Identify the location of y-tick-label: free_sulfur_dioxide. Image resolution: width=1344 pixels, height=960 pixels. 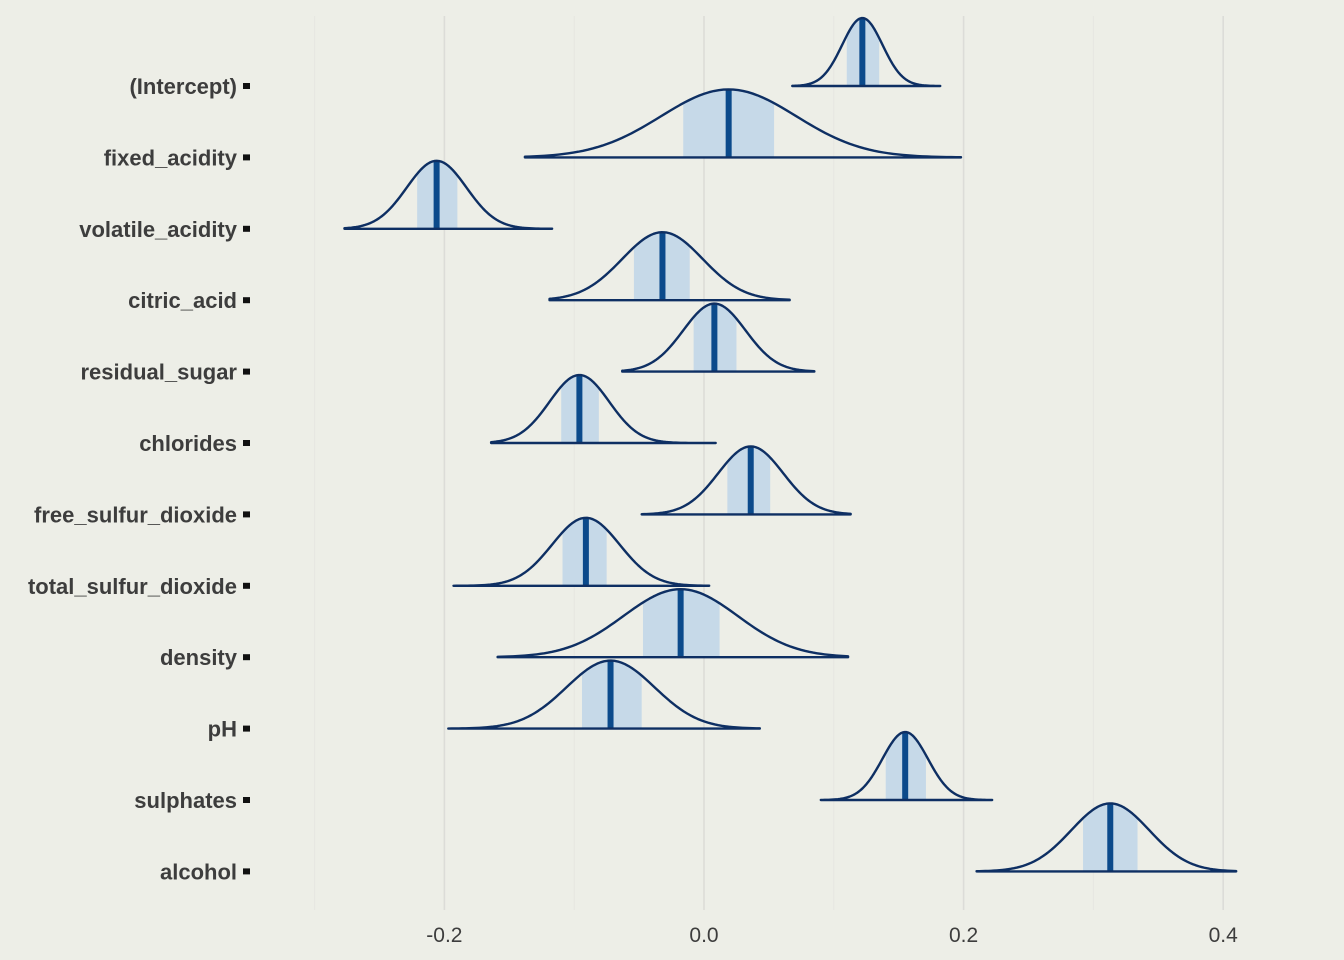
(135, 514).